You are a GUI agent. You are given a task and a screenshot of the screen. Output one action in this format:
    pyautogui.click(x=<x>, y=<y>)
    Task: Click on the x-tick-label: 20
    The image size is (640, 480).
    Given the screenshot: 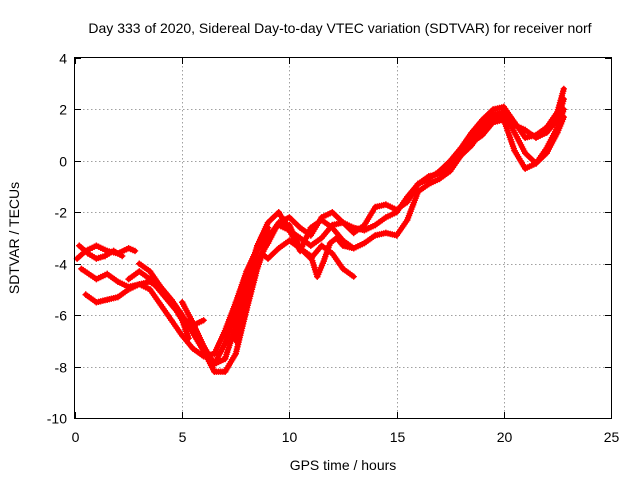 What is the action you would take?
    pyautogui.click(x=505, y=437)
    